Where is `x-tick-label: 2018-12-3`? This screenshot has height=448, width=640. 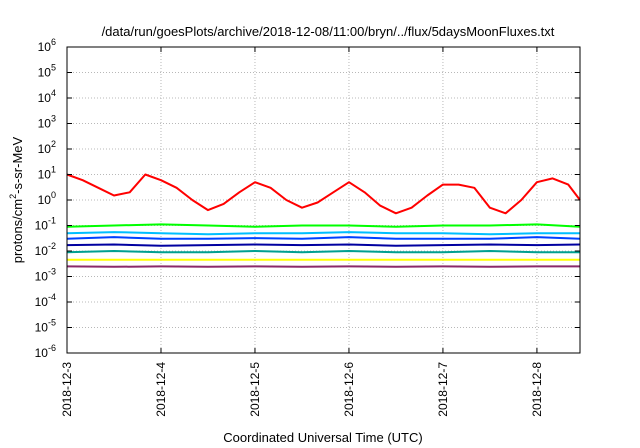
x-tick-label: 2018-12-3 is located at coordinates (67, 389).